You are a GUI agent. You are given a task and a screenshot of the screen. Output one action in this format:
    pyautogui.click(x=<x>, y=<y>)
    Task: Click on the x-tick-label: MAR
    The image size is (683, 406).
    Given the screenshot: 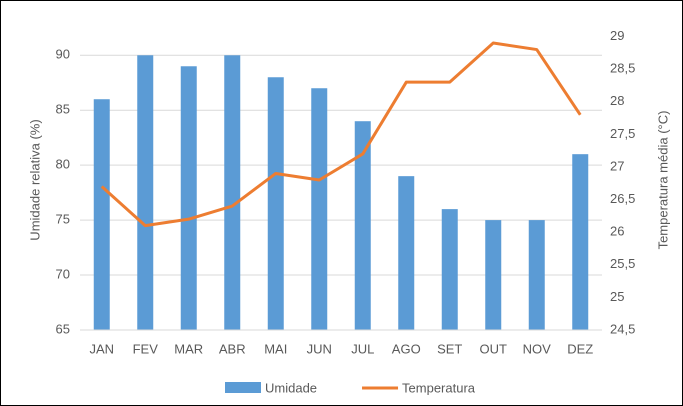 What is the action you would take?
    pyautogui.click(x=188, y=348)
    